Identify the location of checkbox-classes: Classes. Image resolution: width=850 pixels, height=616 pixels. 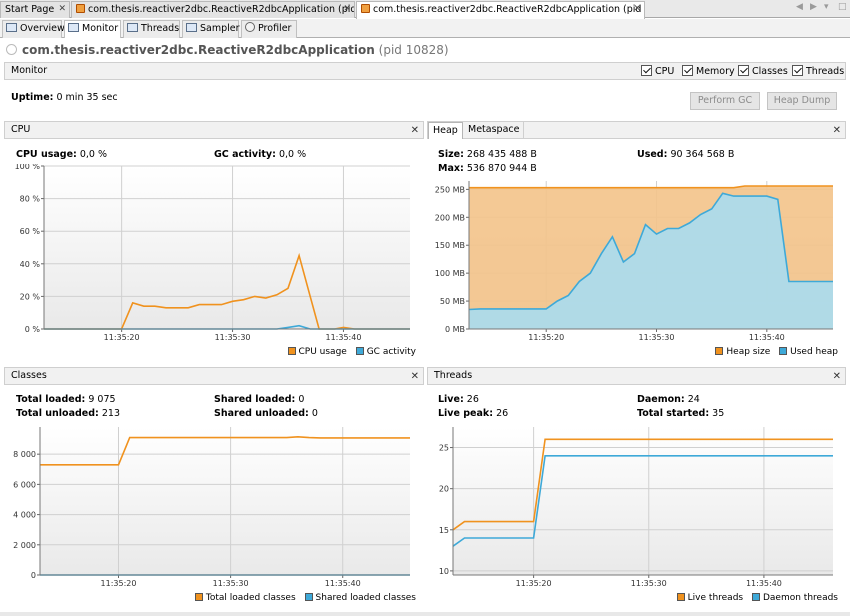
(763, 71).